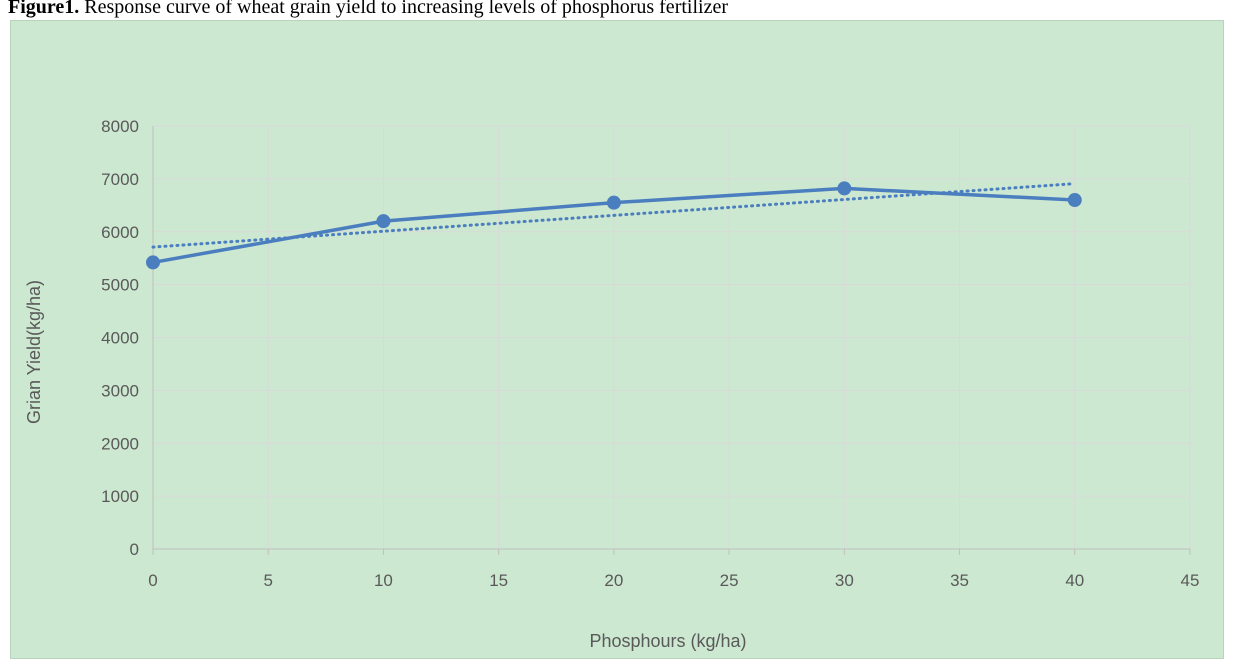 The height and width of the screenshot is (659, 1234). Describe the element at coordinates (673, 580) in the screenshot. I see `x-axis-tick-labels: 0 5 10 15 20 25 30 35 40 45` at that location.